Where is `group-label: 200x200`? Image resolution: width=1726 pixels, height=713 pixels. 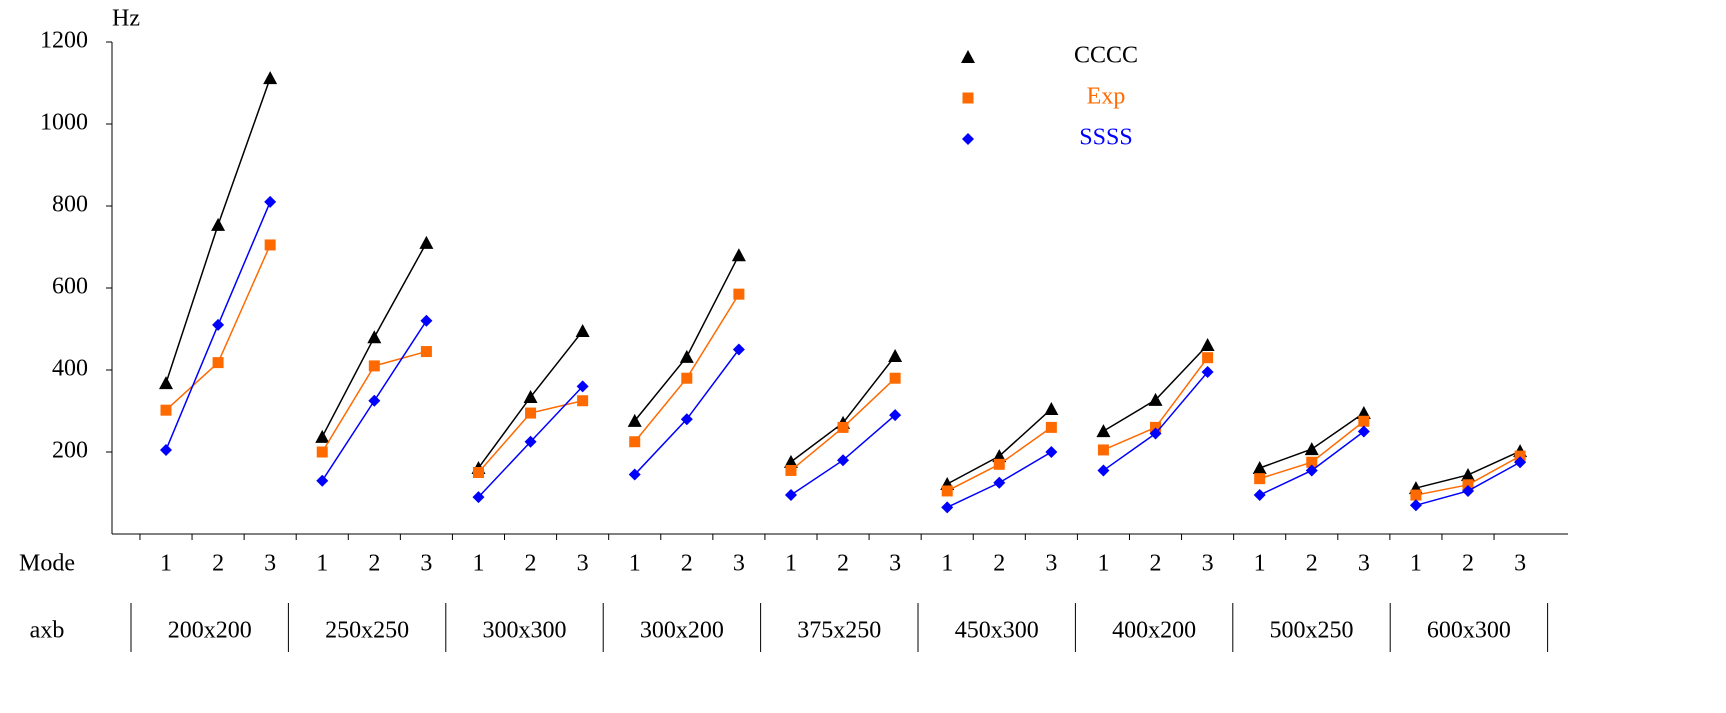 group-label: 200x200 is located at coordinates (210, 631).